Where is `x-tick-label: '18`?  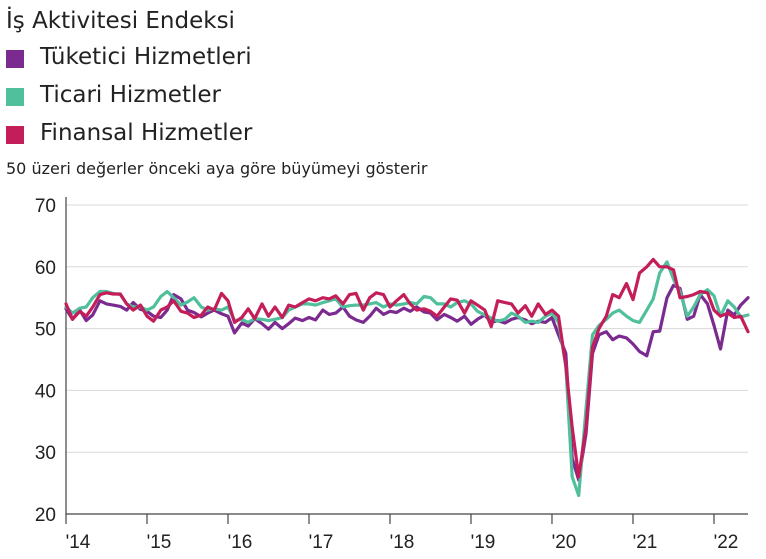
x-tick-label: '18 is located at coordinates (402, 542).